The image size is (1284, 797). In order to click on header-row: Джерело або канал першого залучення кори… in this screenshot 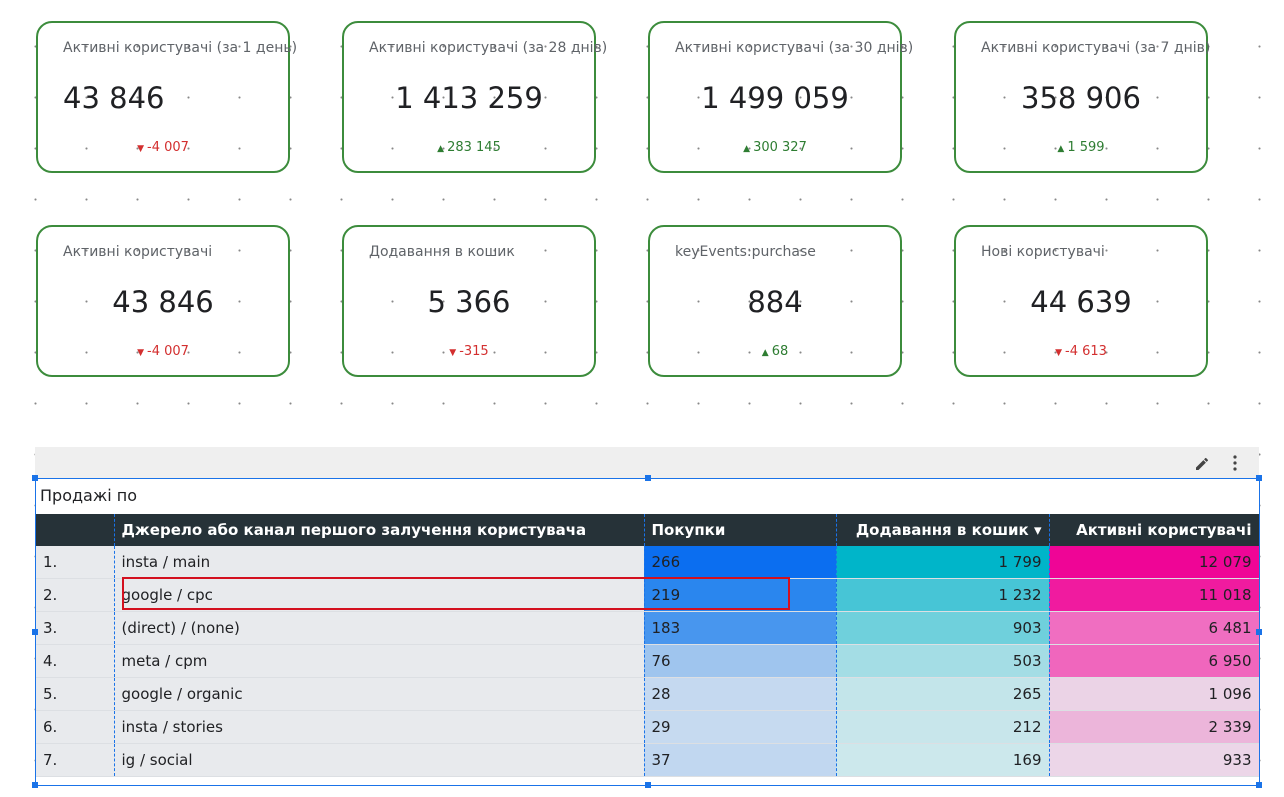, I will do `click(647, 530)`.